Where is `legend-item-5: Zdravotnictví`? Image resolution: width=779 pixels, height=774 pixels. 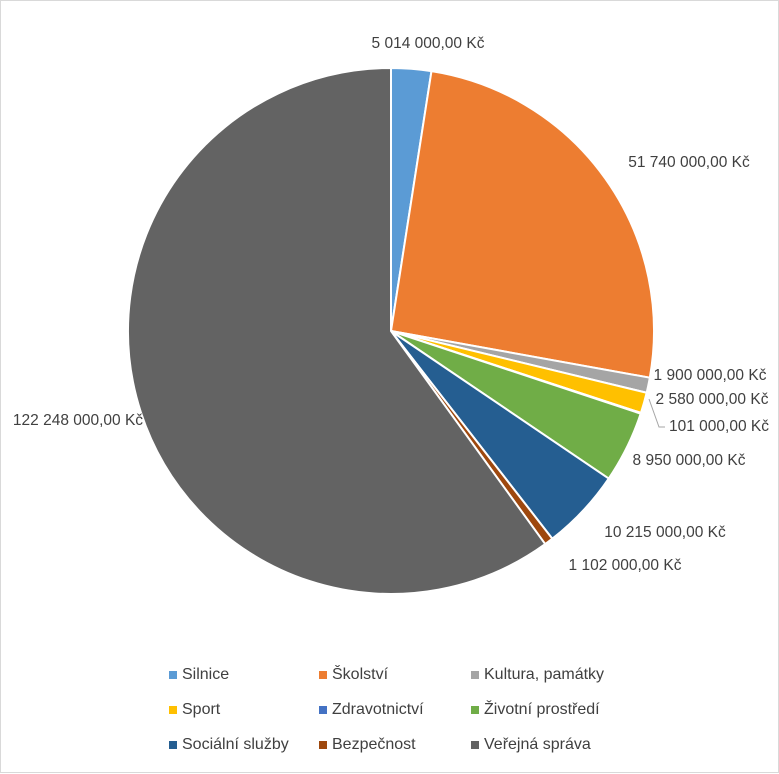
legend-item-5: Zdravotnictví is located at coordinates (371, 710).